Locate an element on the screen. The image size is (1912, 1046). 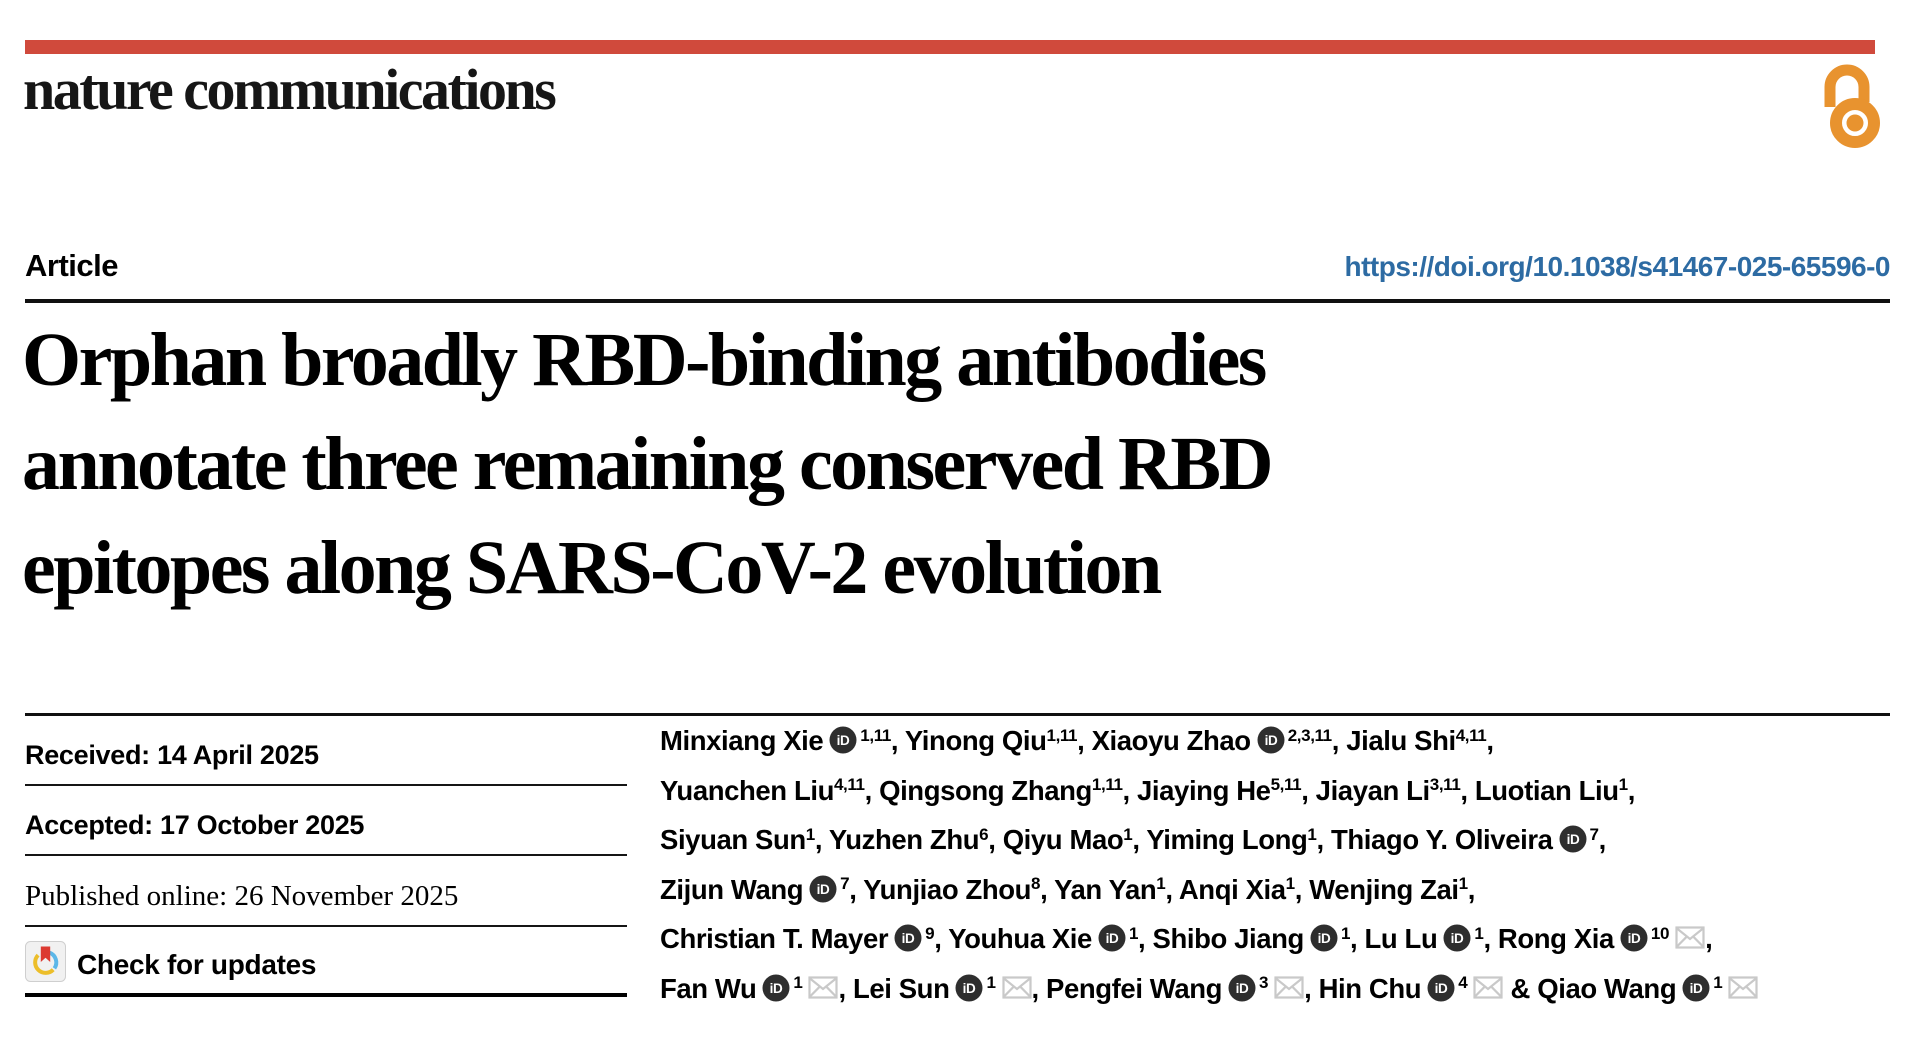
author-name: Rong Xia is located at coordinates (1555, 938).